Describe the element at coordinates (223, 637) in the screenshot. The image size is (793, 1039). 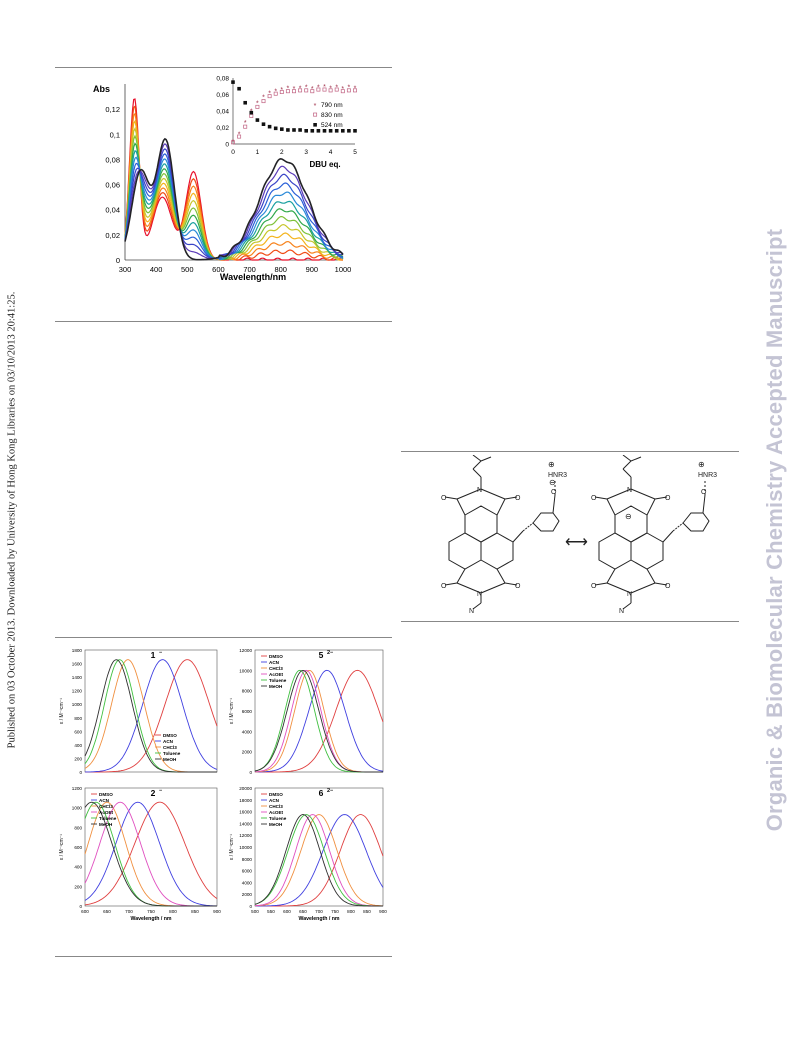
I see `figure3-top-rule` at that location.